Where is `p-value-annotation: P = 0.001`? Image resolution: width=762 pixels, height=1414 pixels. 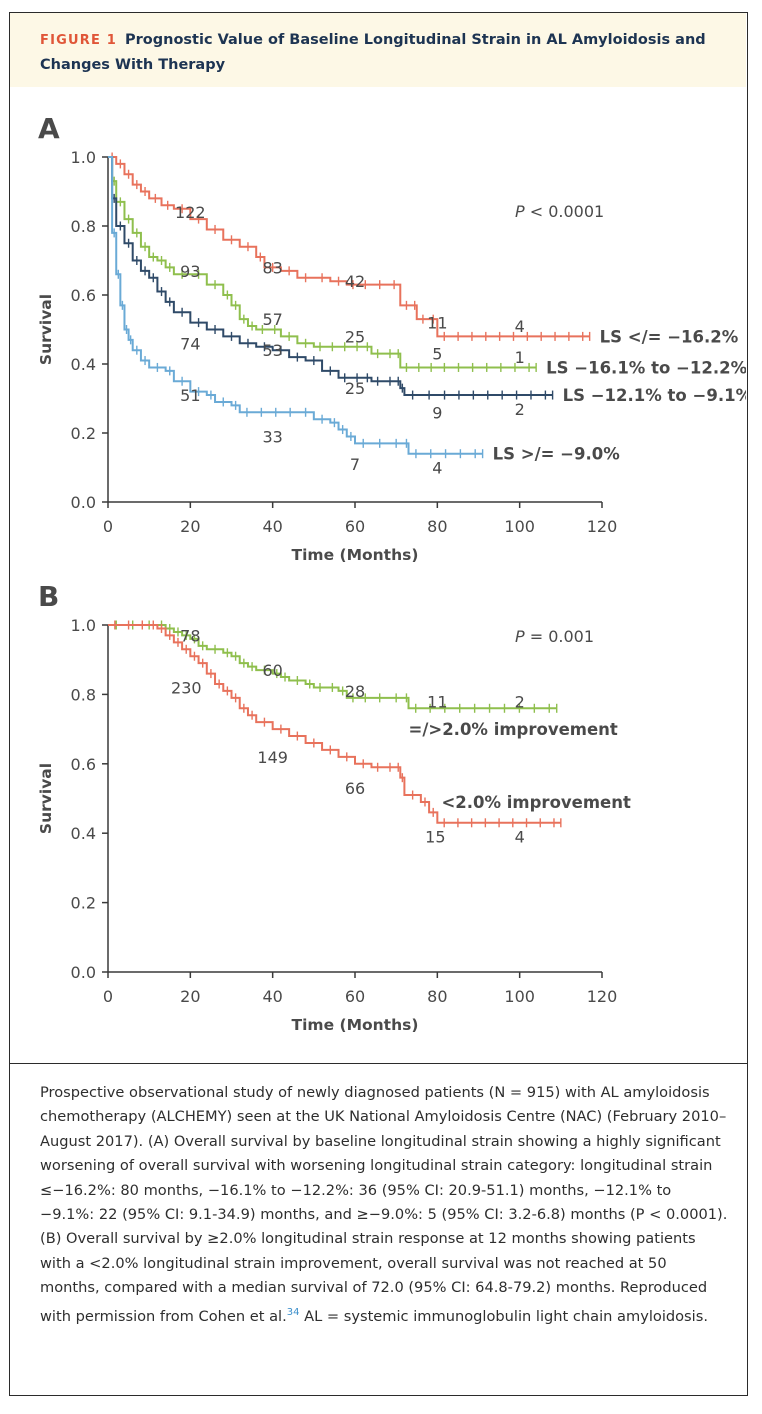
p-value-annotation: P = 0.001 is located at coordinates (554, 636).